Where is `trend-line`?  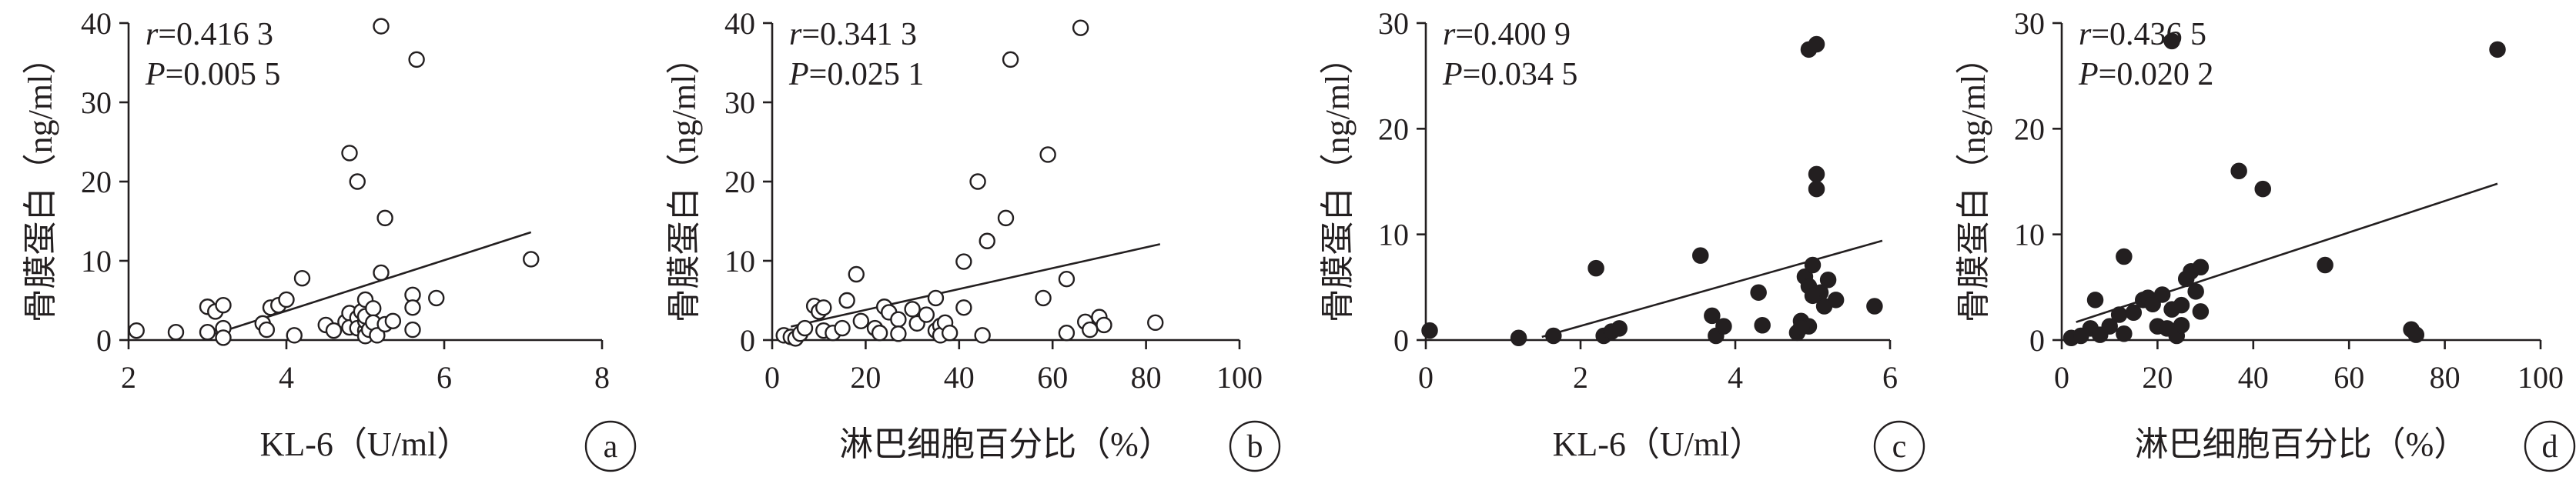 trend-line is located at coordinates (1712, 289).